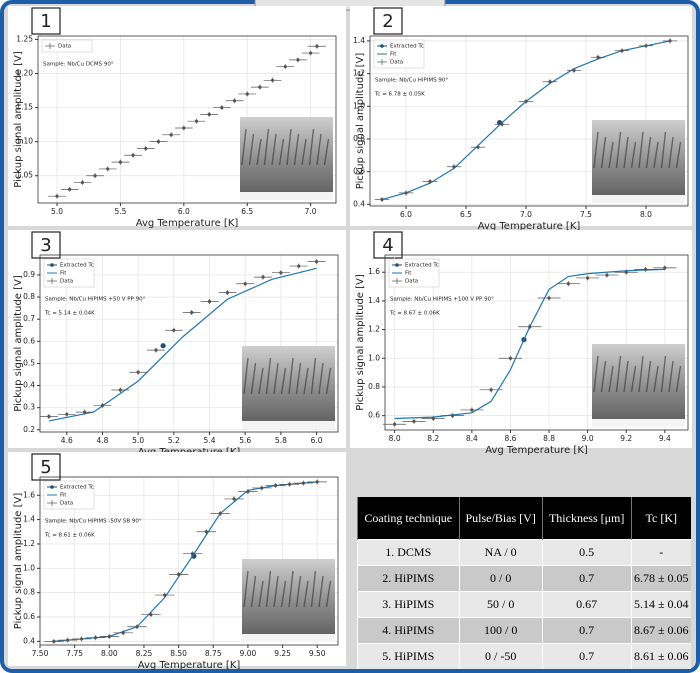 This screenshot has width=700, height=673. What do you see at coordinates (524, 578) in the screenshot?
I see `table-row: 2. HiPIMS 0 / 0 0.7 6.78 ± 0.05` at bounding box center [524, 578].